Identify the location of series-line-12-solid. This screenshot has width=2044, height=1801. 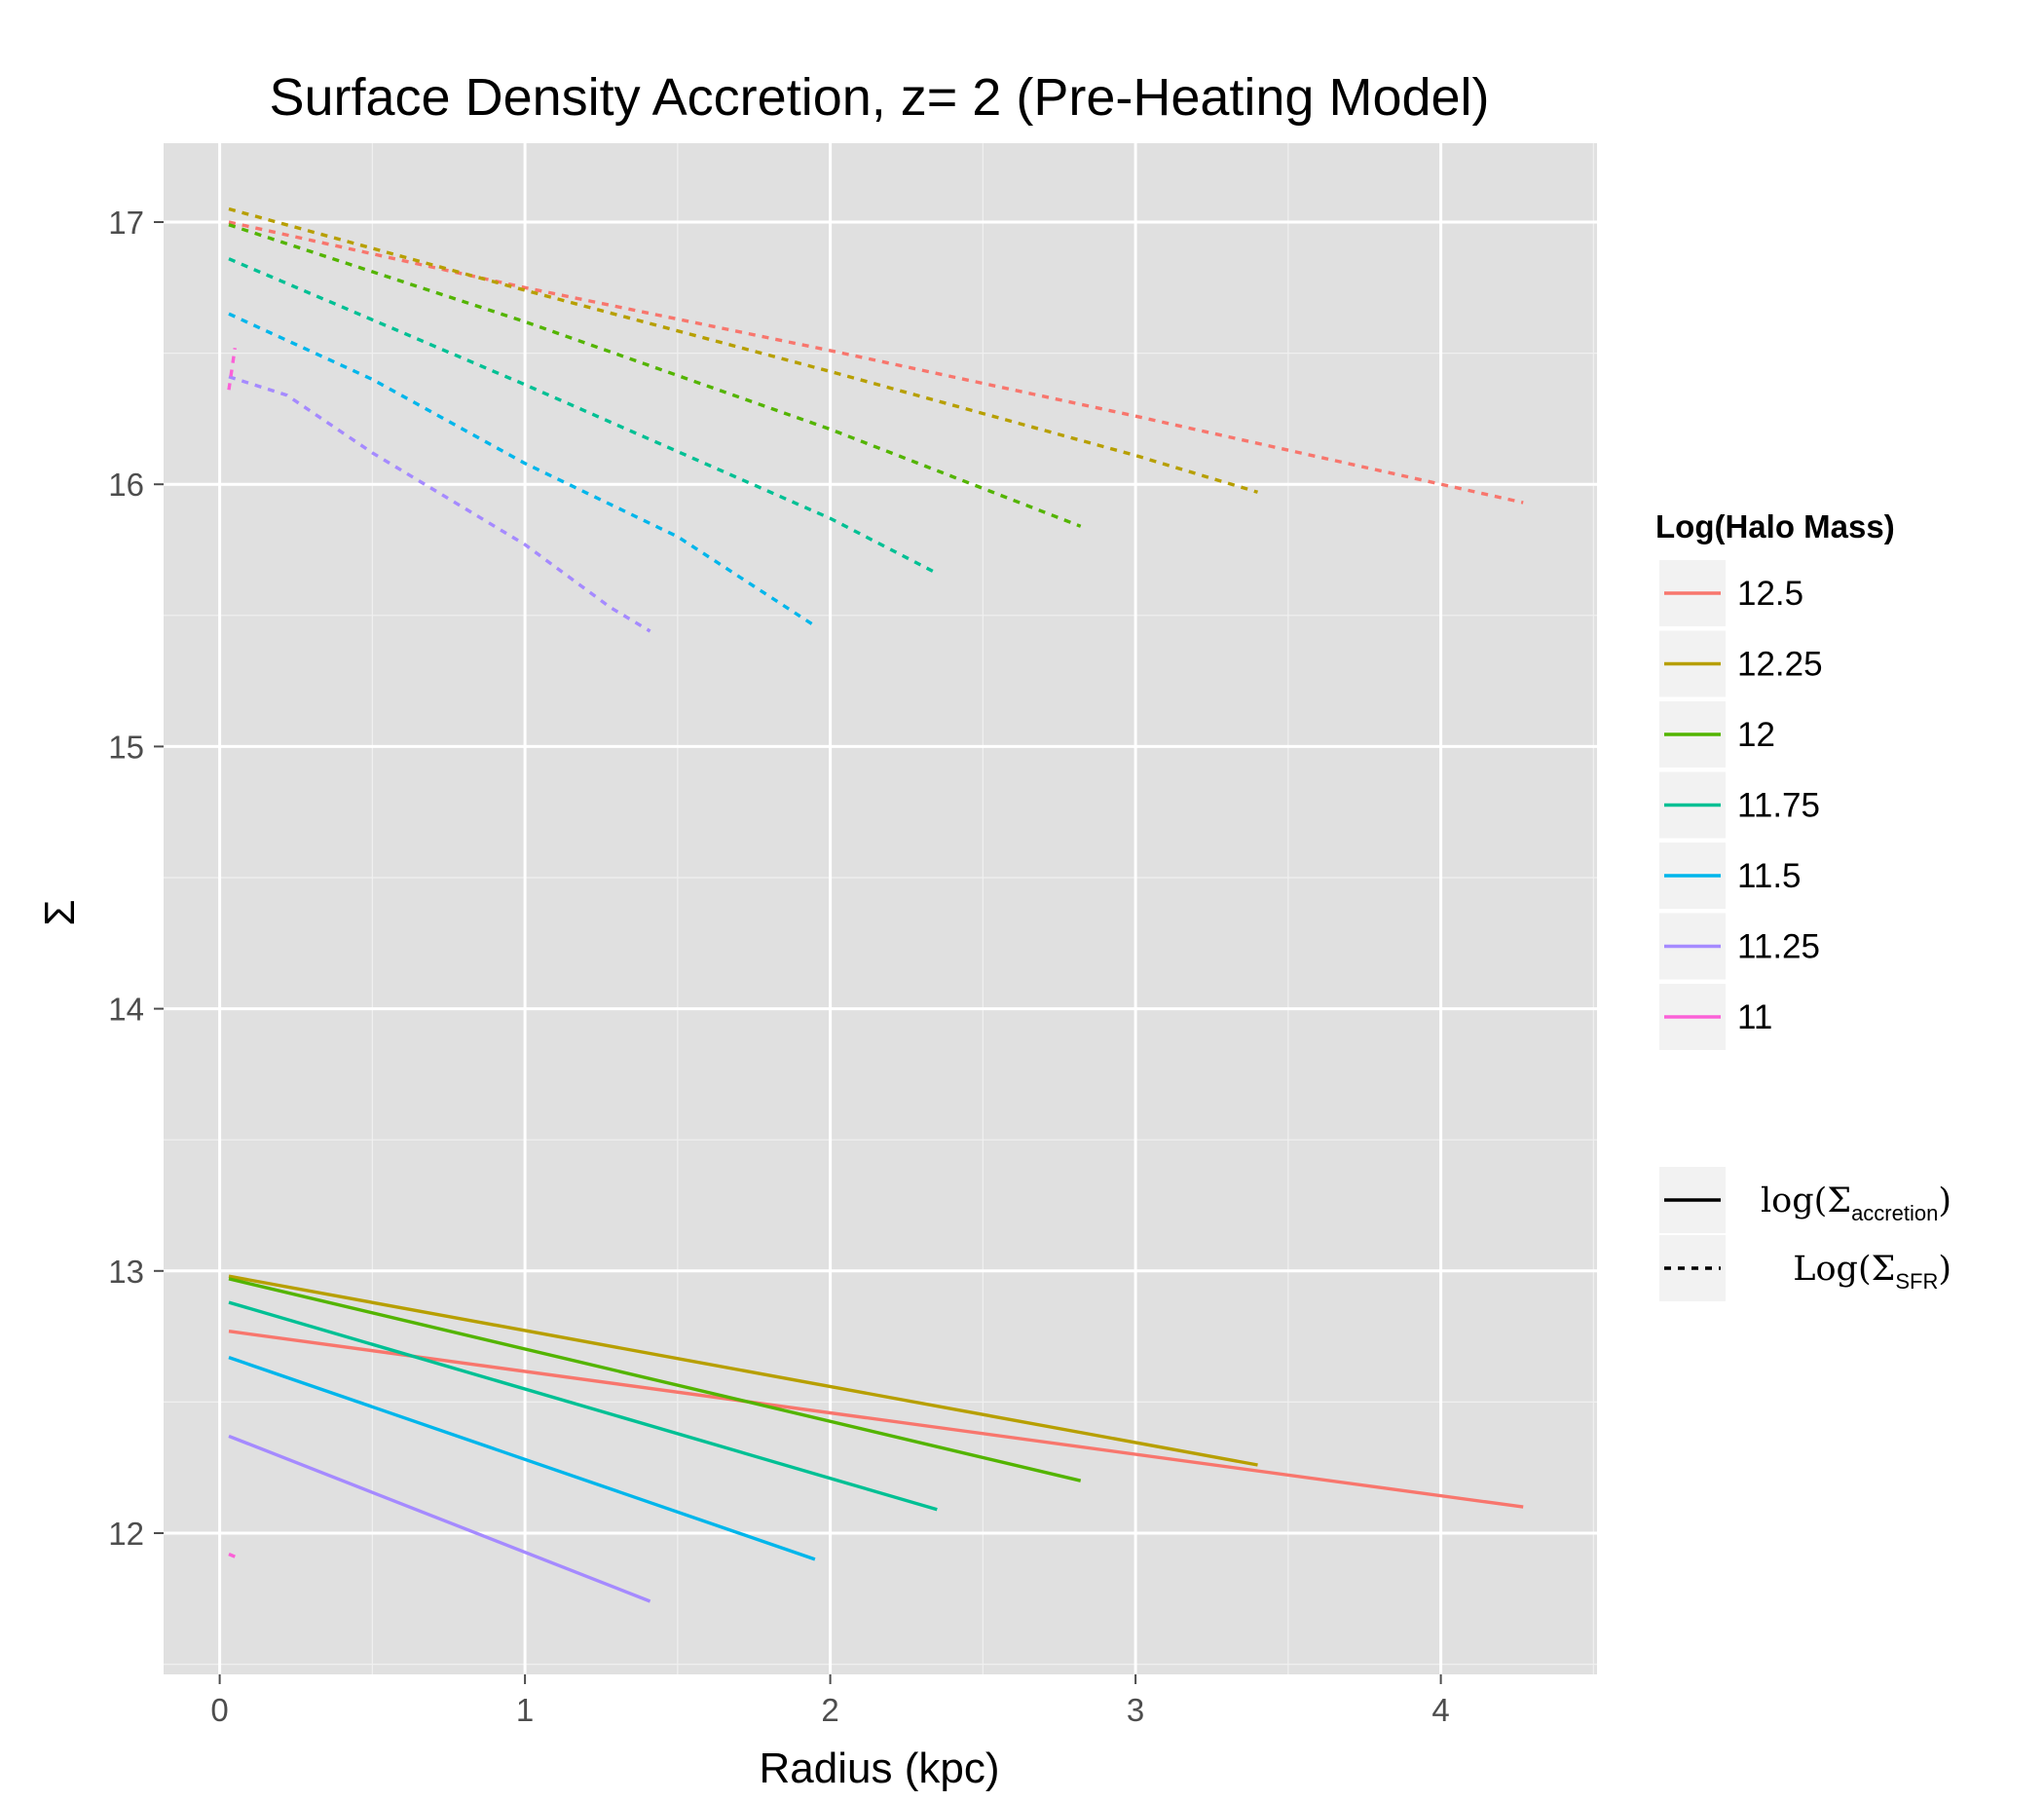
(655, 1379).